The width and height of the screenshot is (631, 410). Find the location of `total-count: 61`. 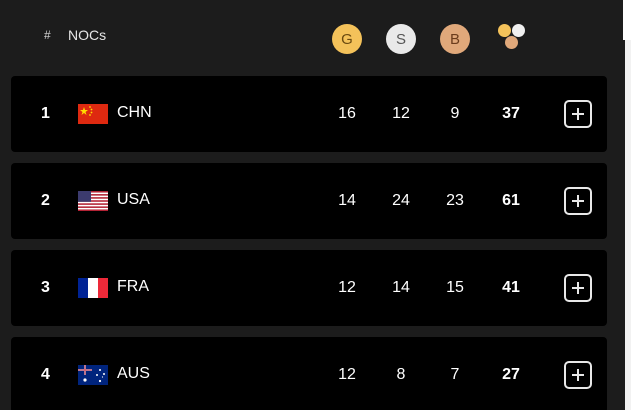

total-count: 61 is located at coordinates (511, 200).